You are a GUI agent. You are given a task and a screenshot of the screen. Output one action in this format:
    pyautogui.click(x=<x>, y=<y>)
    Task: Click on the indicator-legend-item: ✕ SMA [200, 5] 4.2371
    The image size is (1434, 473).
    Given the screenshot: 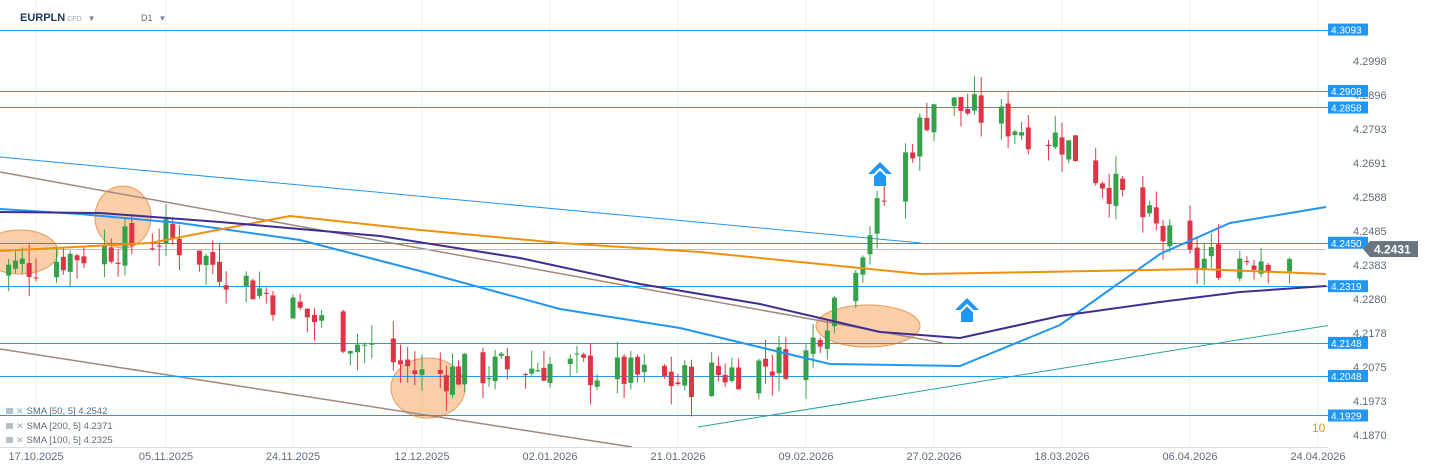 What is the action you would take?
    pyautogui.click(x=59, y=426)
    